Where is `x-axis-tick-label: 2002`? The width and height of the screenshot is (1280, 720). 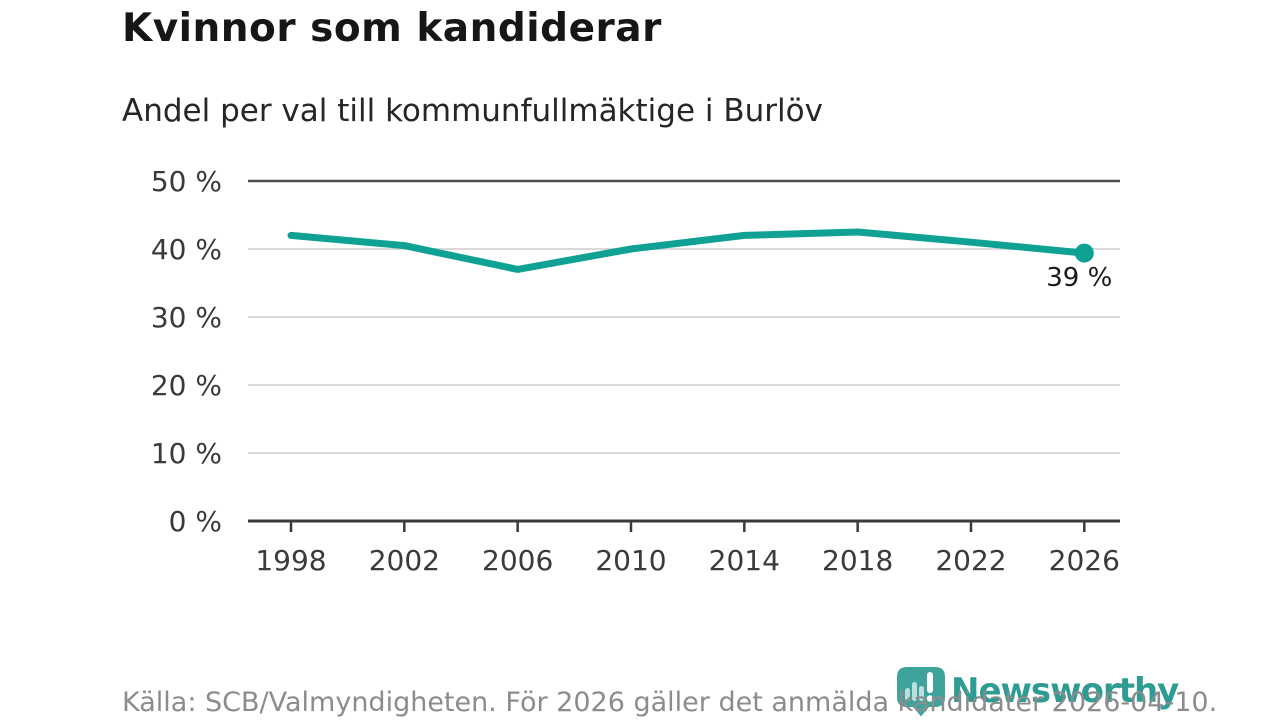
x-axis-tick-label: 2002 is located at coordinates (404, 560).